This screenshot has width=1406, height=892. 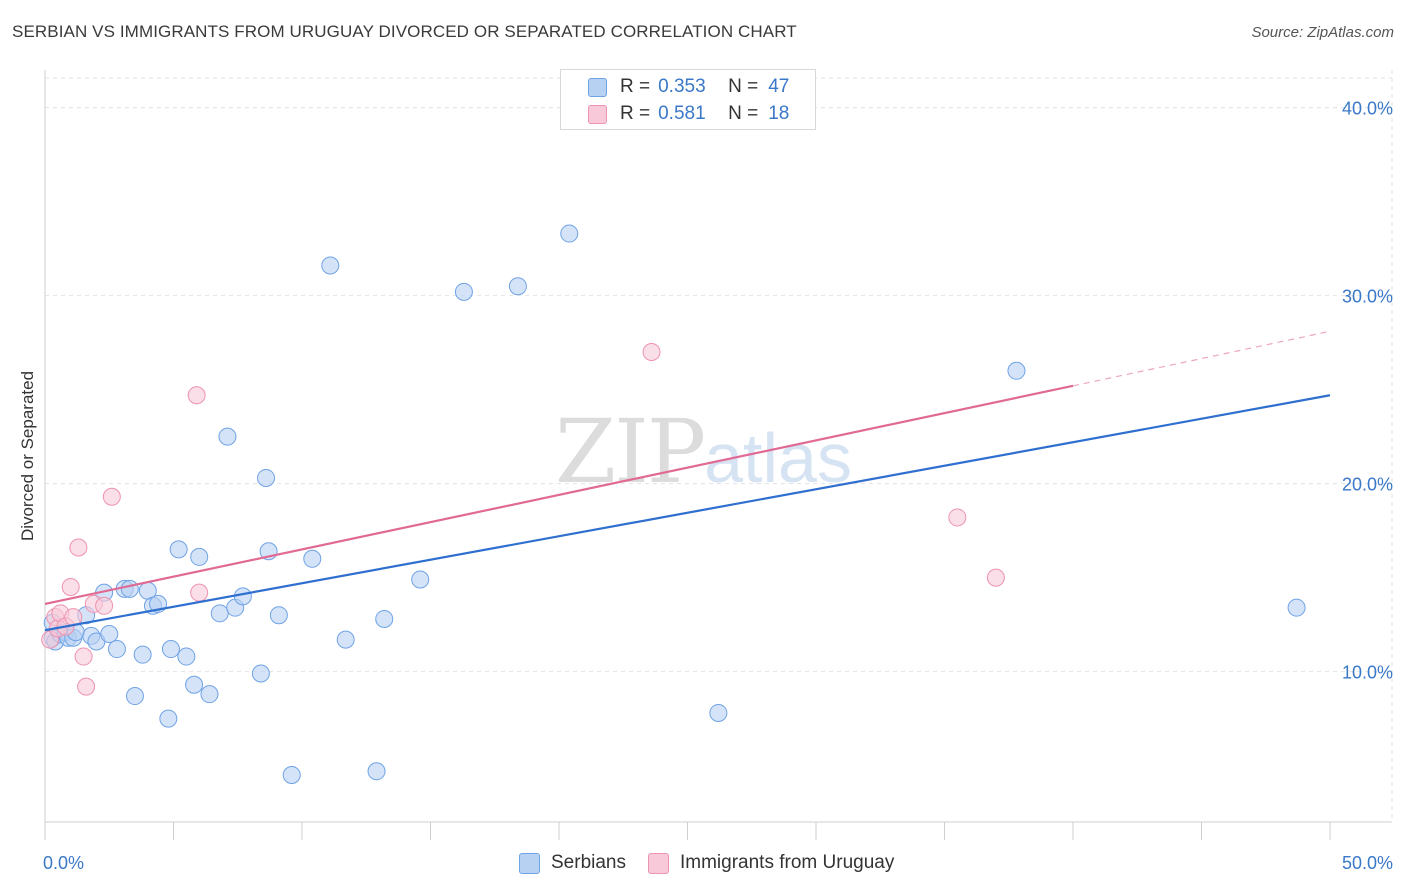 I want to click on y-tick-label: 30.0%, so click(x=1367, y=297).